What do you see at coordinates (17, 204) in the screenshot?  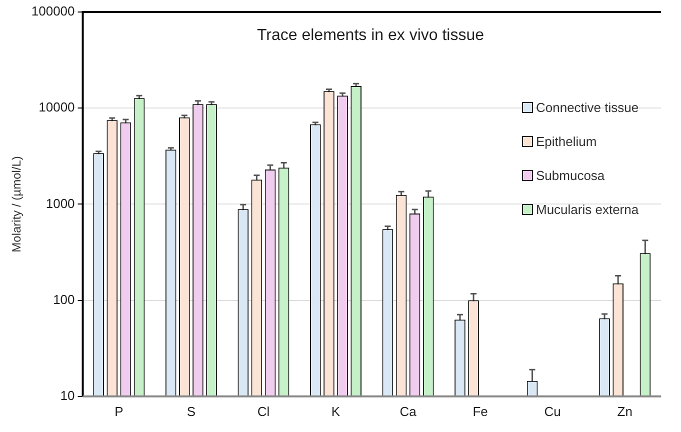 I see `y-axis-title: Molarity / (µmol/L)` at bounding box center [17, 204].